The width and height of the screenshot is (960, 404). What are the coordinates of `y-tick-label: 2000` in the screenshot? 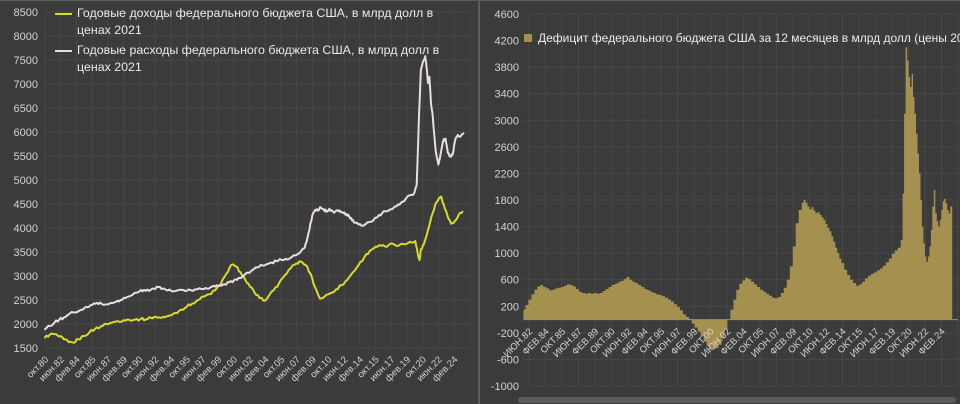 It's located at (26, 325).